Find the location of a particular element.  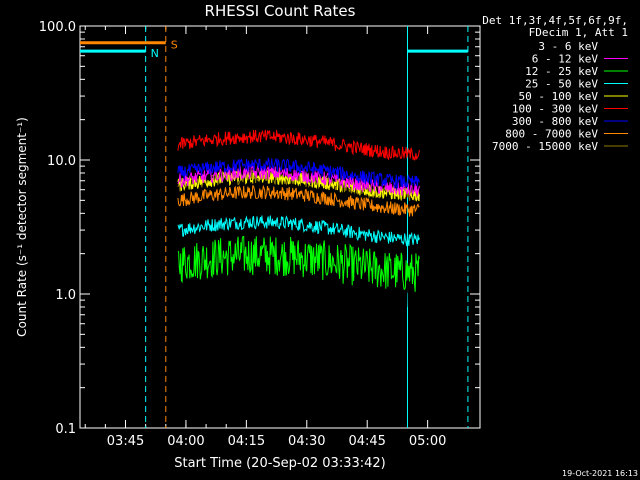

y-axis-label: Count Rate (s⁻¹ detector segment⁻¹) is located at coordinates (22, 227).